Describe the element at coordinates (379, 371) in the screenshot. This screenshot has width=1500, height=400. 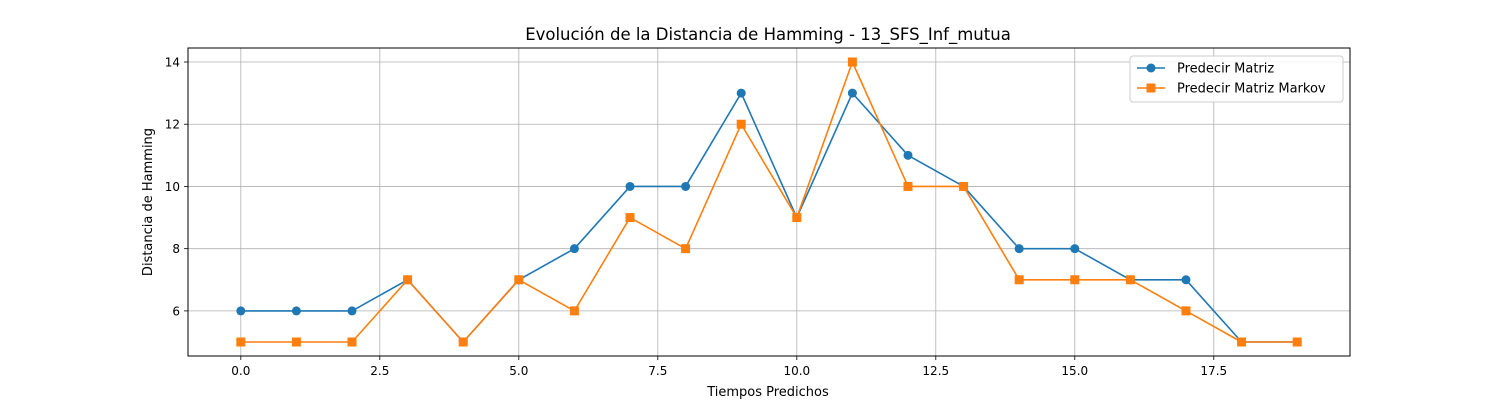
I see `x-tick-label: 2.5` at that location.